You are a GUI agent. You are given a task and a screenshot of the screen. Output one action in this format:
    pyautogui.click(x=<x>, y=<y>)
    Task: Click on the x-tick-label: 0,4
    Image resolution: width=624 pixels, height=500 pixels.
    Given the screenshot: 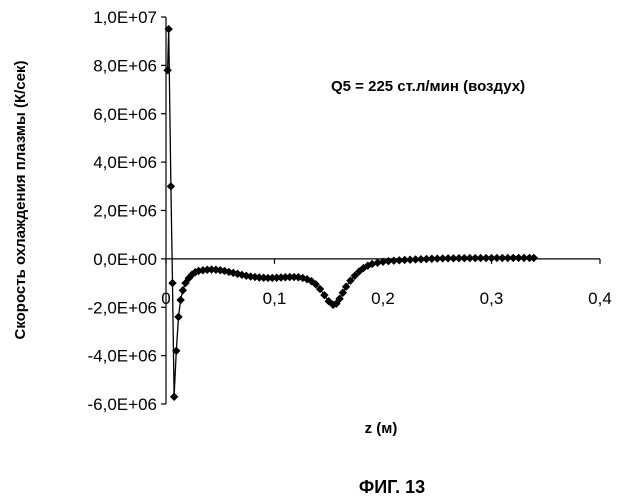 What is the action you would take?
    pyautogui.click(x=600, y=298)
    